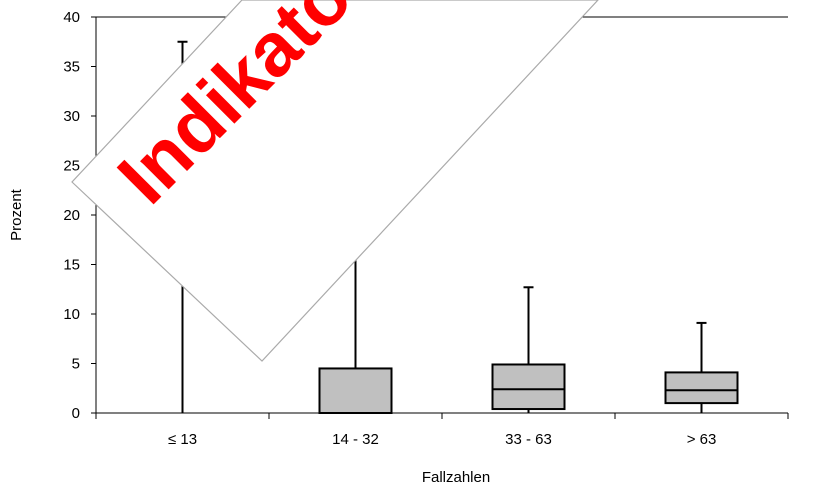  Describe the element at coordinates (71, 215) in the screenshot. I see `y-tick-label: 20` at that location.